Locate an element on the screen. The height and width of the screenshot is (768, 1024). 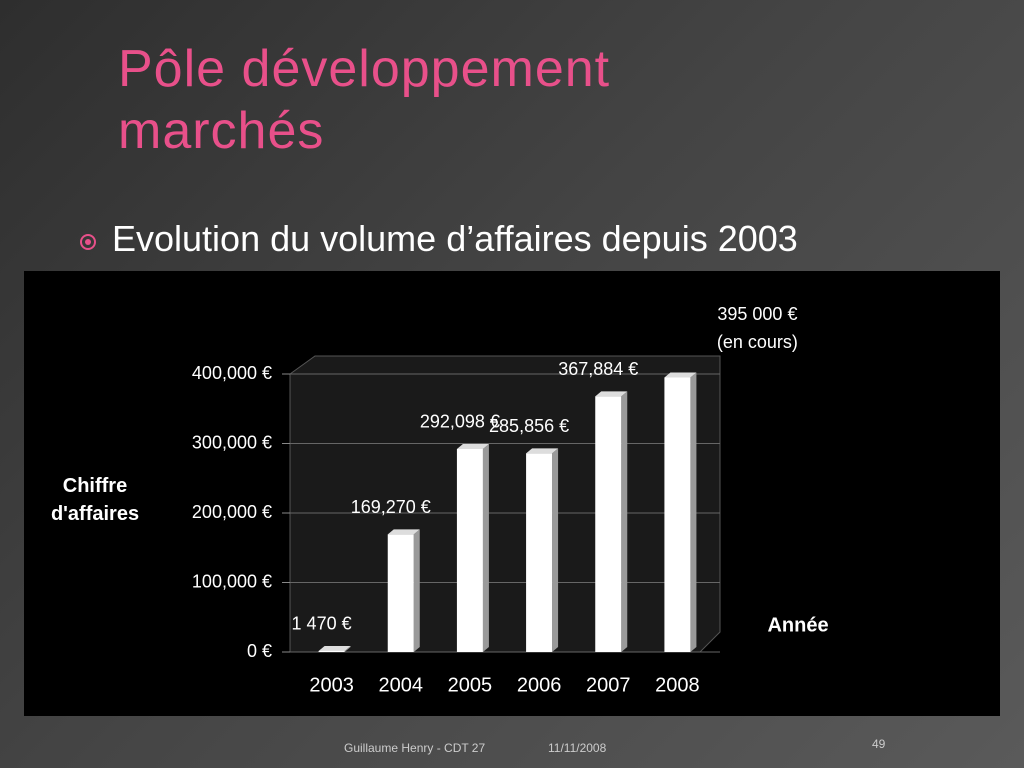
value-label: 367,884 € is located at coordinates (598, 369).